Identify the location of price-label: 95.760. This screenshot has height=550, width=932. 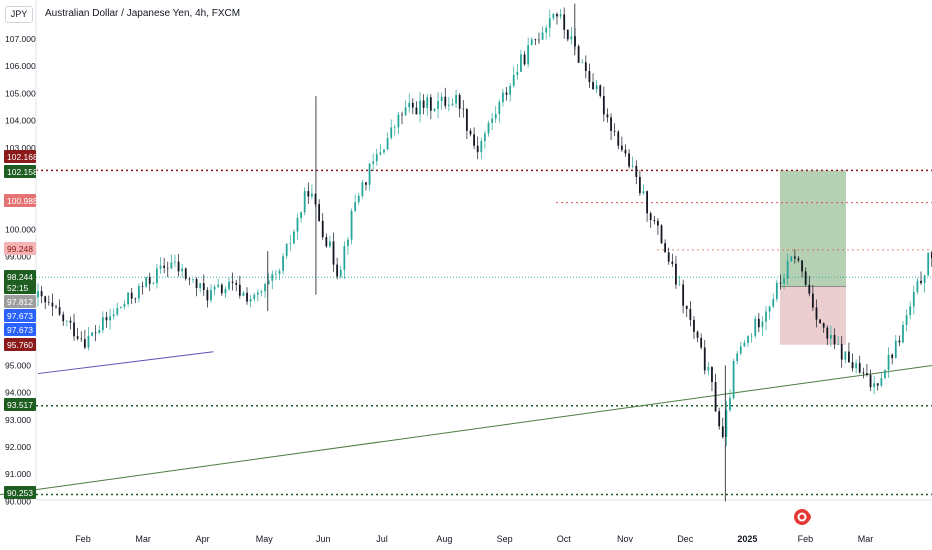
(20, 345).